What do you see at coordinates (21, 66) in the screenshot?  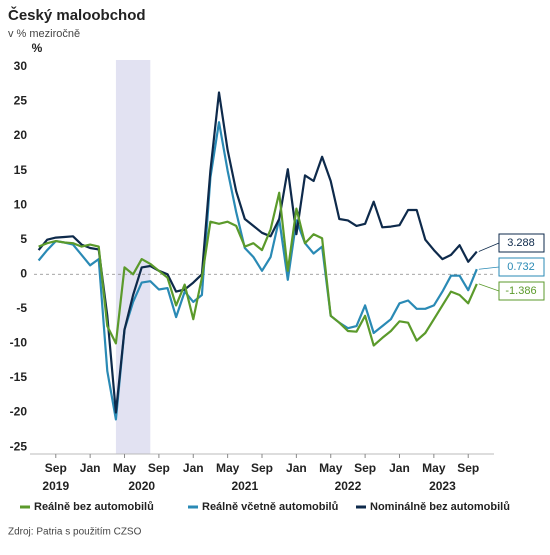 I see `y-tick-label: 30` at bounding box center [21, 66].